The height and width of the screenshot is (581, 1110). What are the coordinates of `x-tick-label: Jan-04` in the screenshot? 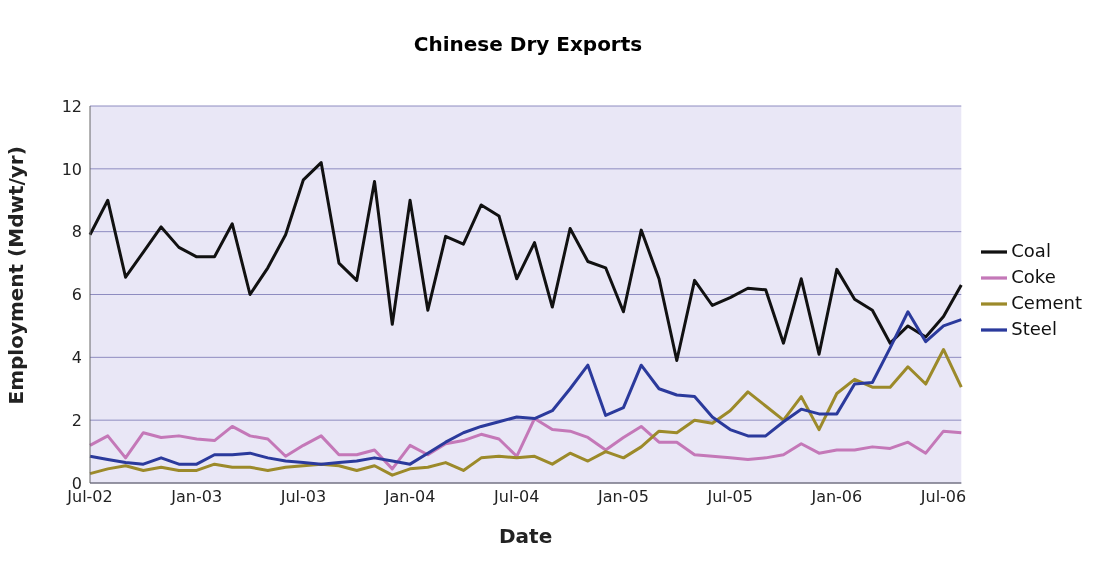 It's located at (409, 497).